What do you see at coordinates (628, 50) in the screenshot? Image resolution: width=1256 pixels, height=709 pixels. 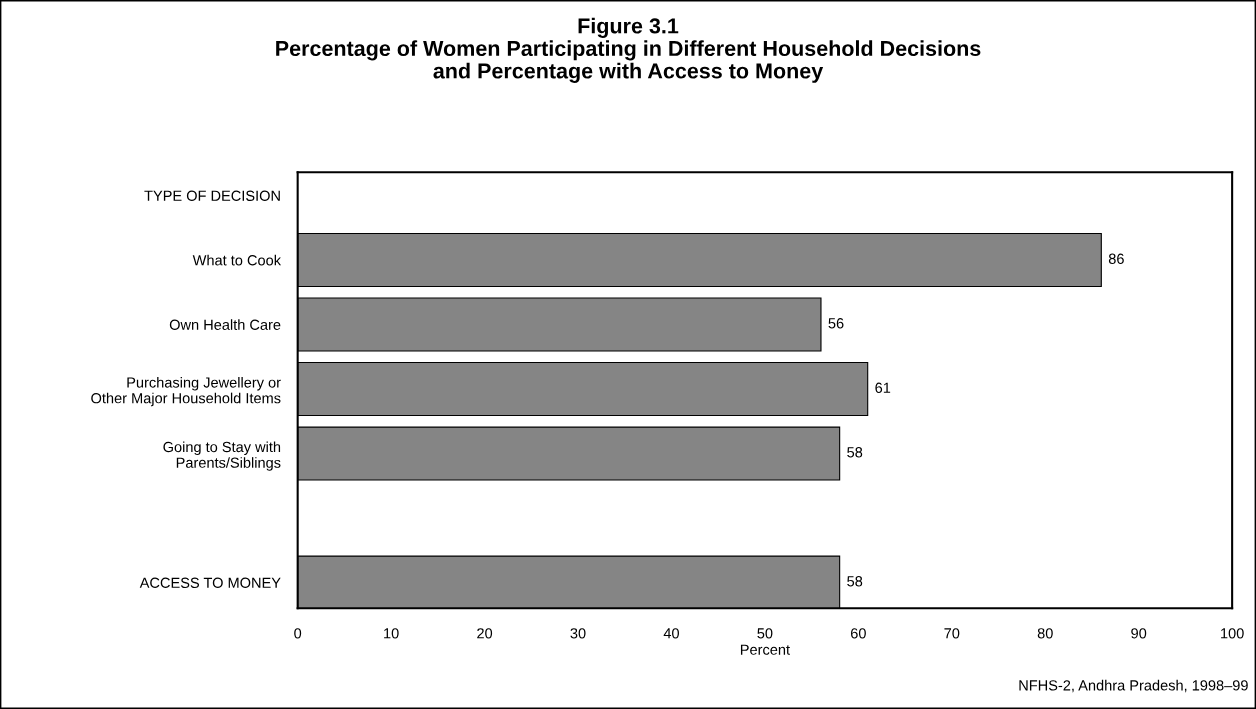 I see `chart-title: Figure 3.1 Percentage of Women Participating in Different Household Decisions and Percentage with Access to Money` at bounding box center [628, 50].